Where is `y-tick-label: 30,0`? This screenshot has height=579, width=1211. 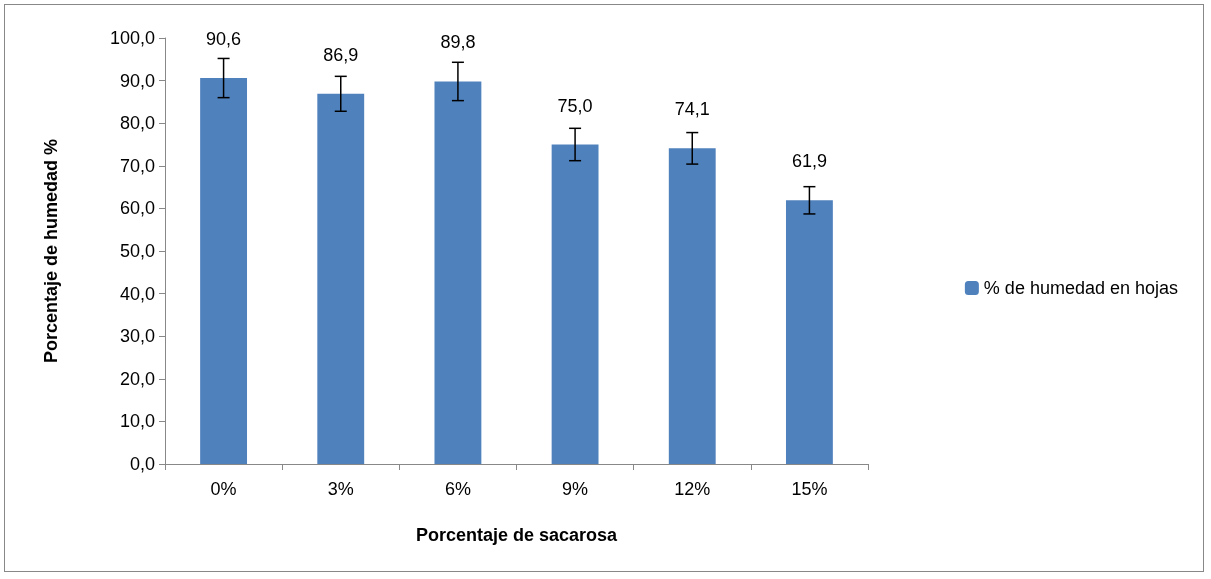 y-tick-label: 30,0 is located at coordinates (137, 336).